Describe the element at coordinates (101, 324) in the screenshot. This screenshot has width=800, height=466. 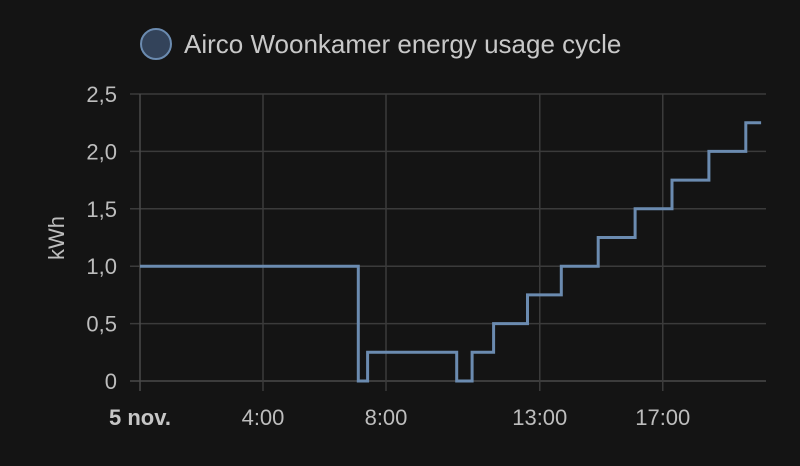
I see `y-tick-label: 0,5` at that location.